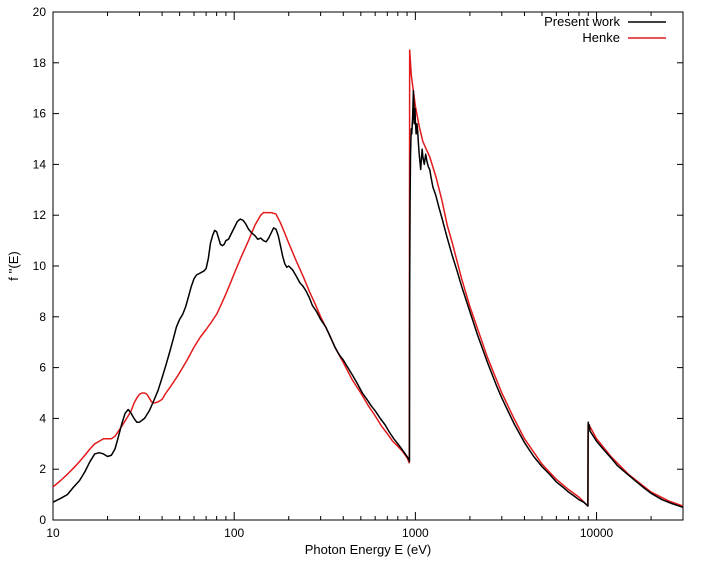 Image resolution: width=705 pixels, height=564 pixels. Describe the element at coordinates (415, 533) in the screenshot. I see `x-tick-label: 1000` at that location.